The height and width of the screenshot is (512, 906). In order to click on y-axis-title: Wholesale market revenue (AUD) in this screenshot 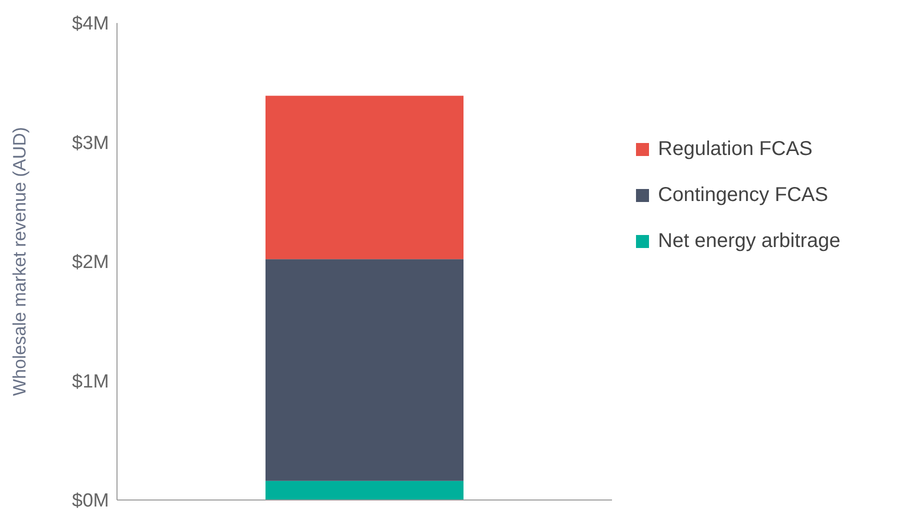, I will do `click(19, 261)`.